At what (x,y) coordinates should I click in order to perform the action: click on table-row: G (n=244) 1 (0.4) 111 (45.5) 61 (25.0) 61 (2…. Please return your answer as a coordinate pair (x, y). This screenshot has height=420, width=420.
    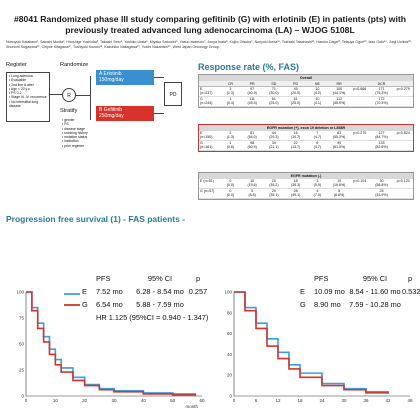
    Looking at the image, I should click on (306, 102).